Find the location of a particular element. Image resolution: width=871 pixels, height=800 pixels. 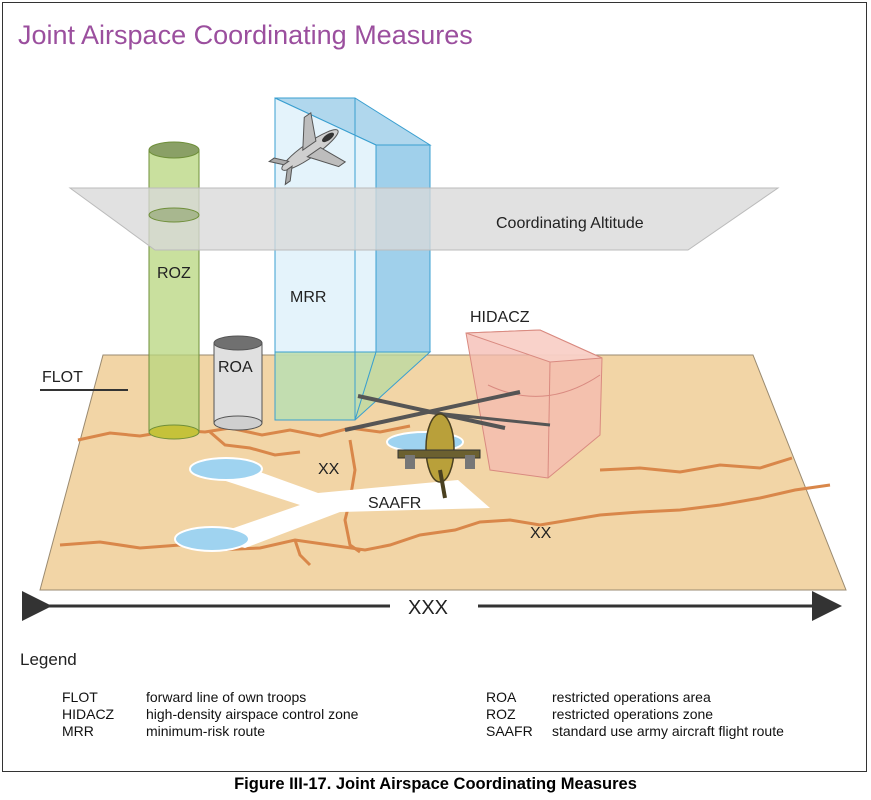

roz-label: ROZ is located at coordinates (174, 273).